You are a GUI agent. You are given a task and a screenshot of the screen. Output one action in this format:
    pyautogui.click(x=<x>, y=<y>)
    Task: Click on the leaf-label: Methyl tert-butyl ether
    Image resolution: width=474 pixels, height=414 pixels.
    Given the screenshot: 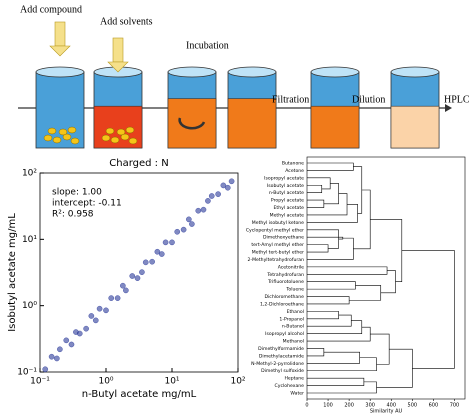 What is the action you would take?
    pyautogui.click(x=278, y=253)
    